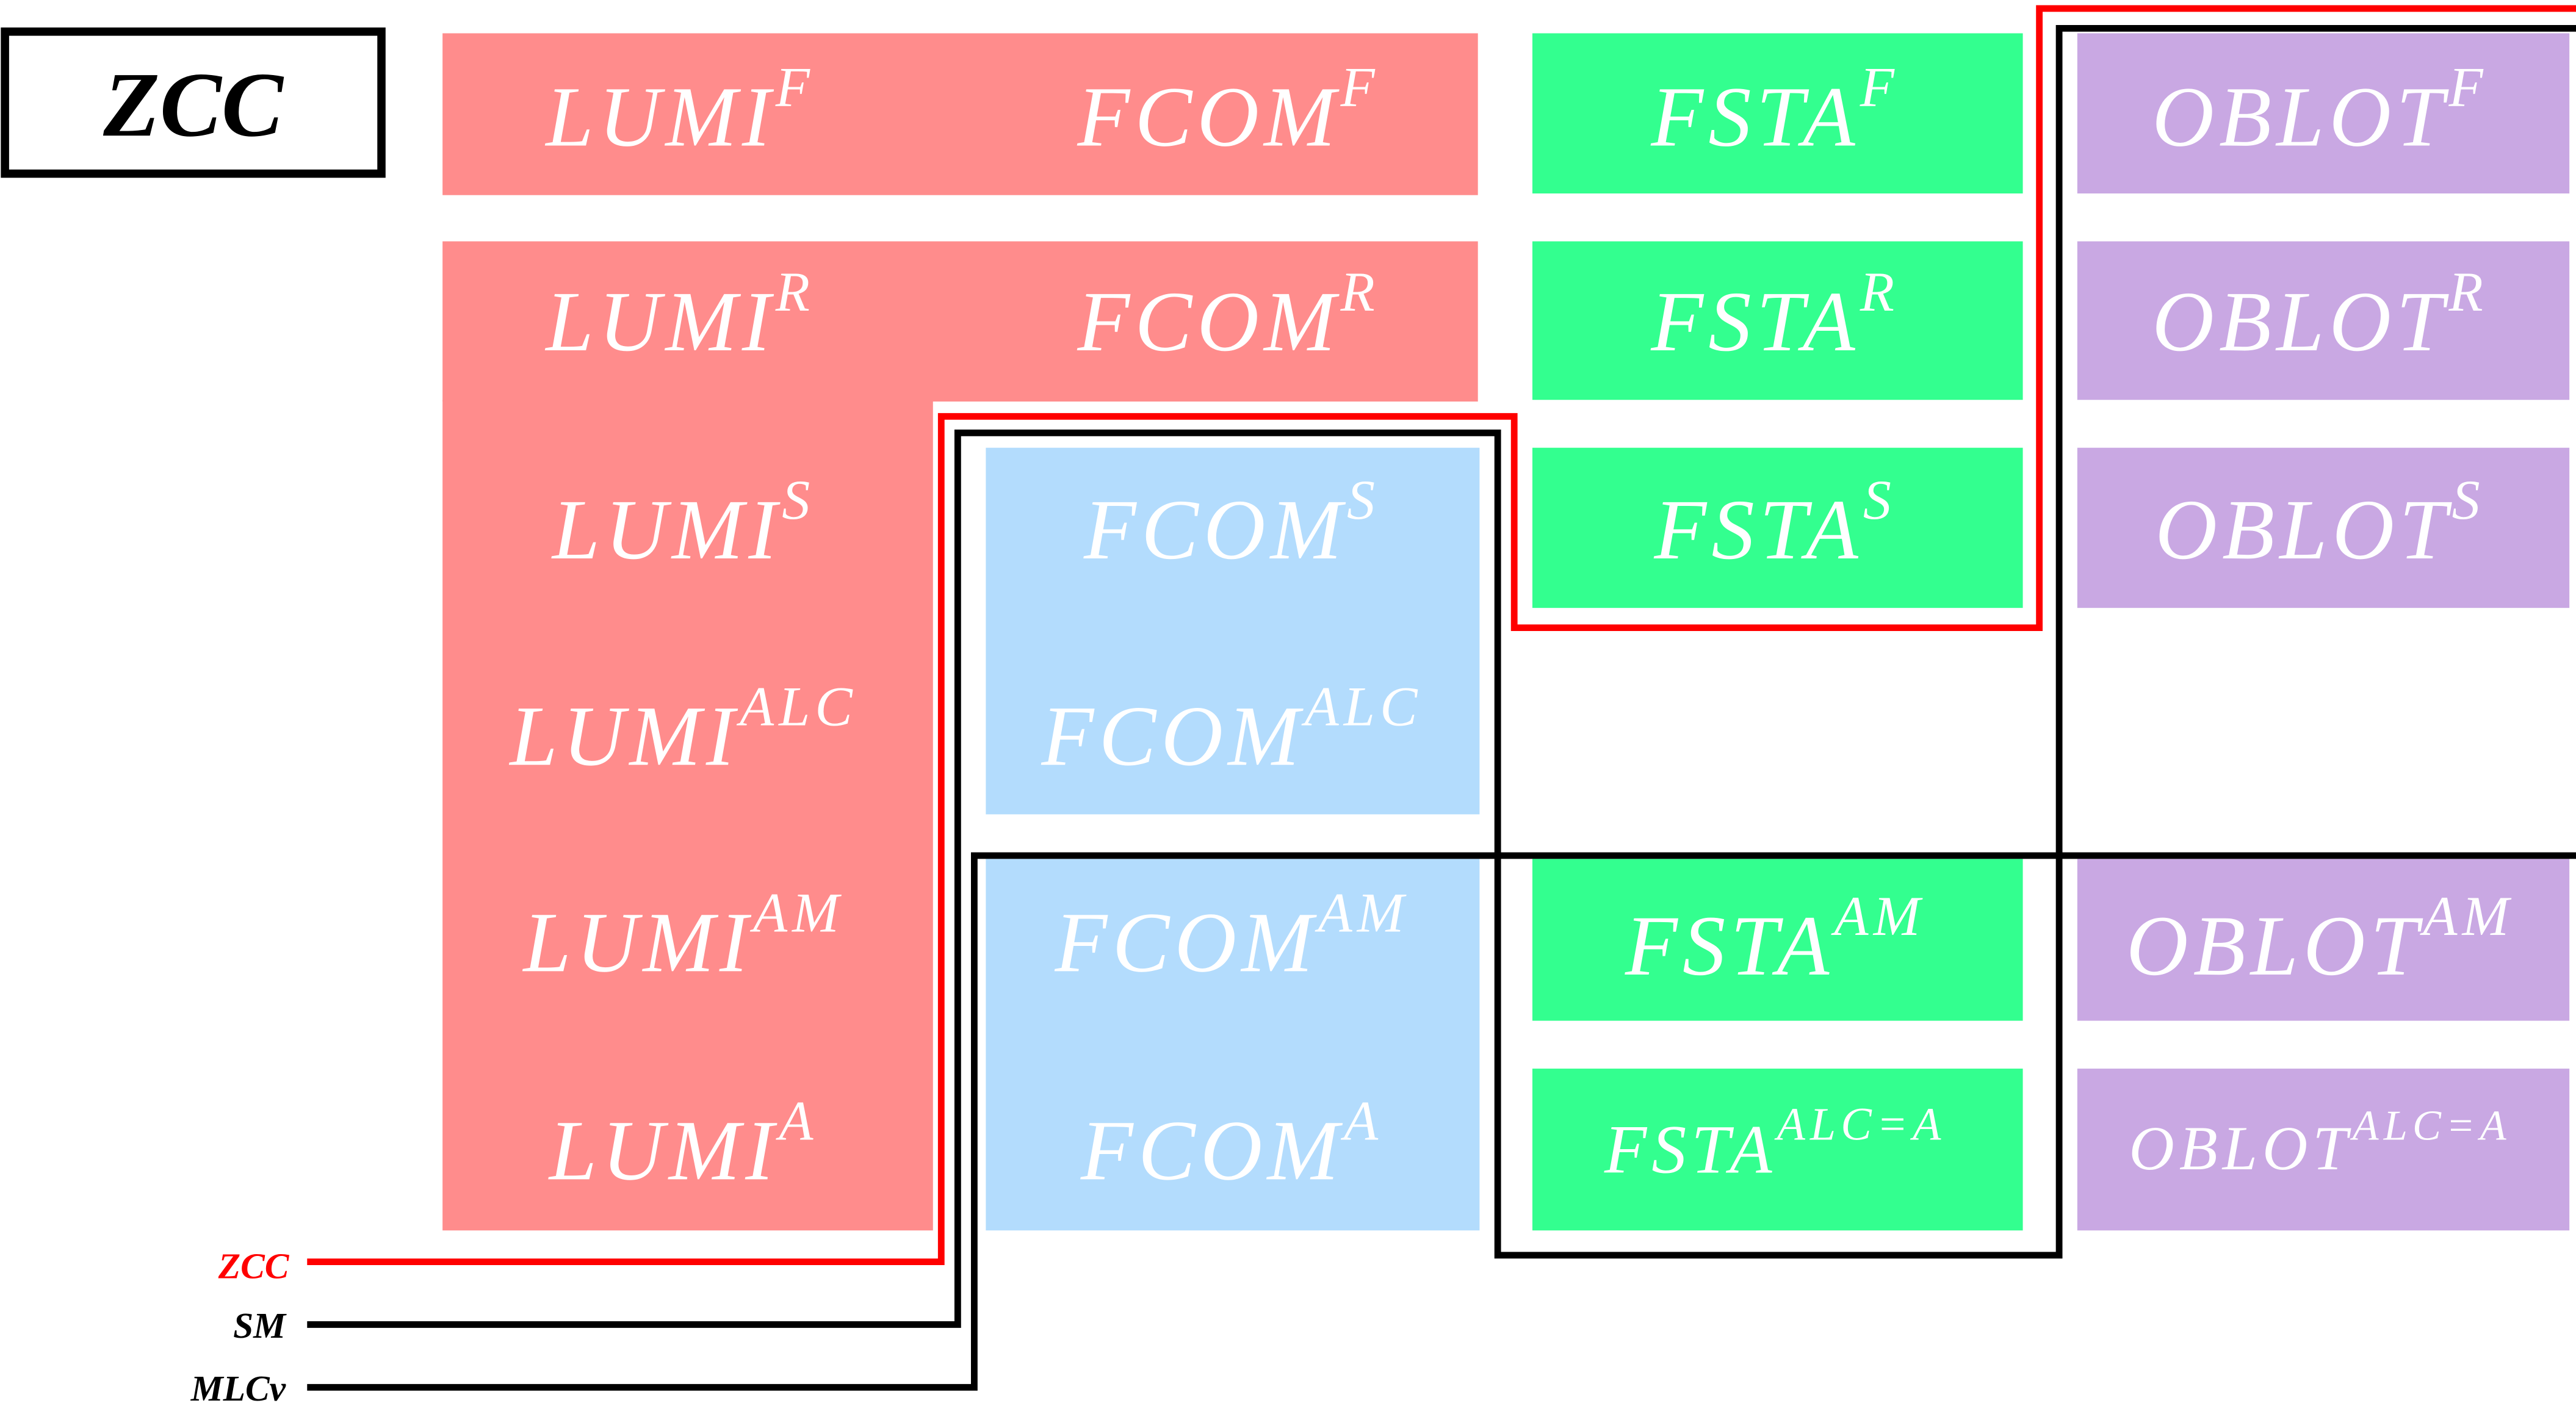 The image size is (2576, 1414). What do you see at coordinates (683, 1143) in the screenshot?
I see `lumi-a-label: LUMIA` at bounding box center [683, 1143].